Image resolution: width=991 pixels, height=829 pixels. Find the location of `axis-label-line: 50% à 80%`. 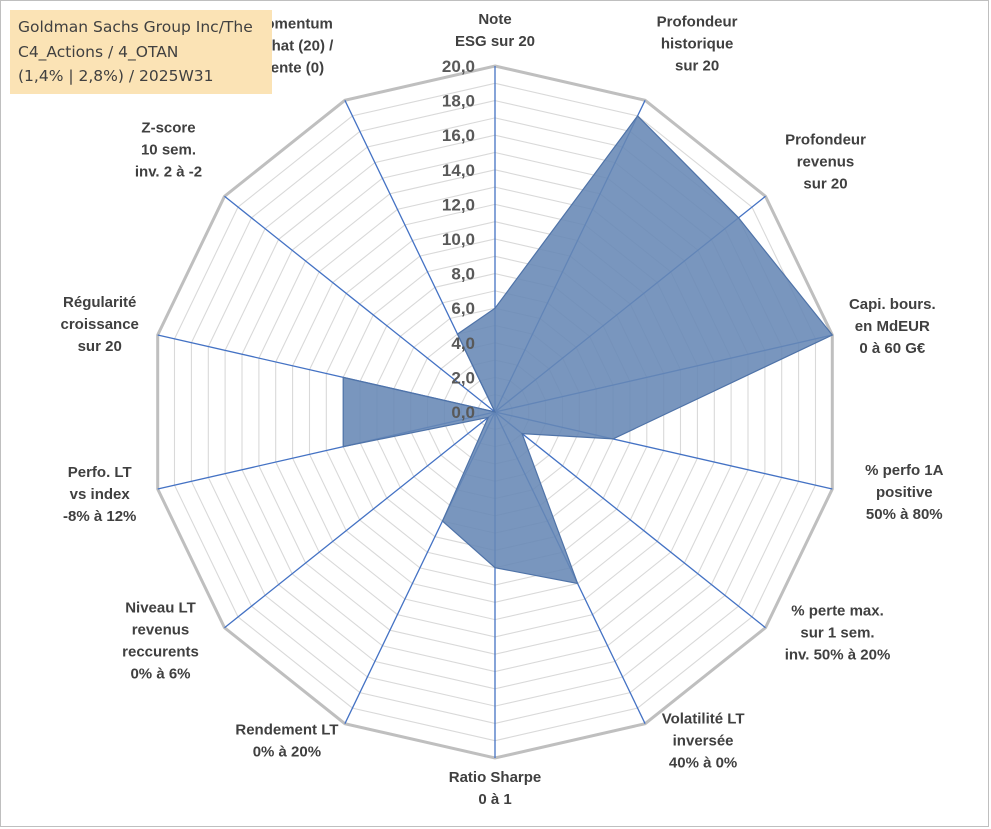

axis-label-line: 50% à 80% is located at coordinates (904, 514).